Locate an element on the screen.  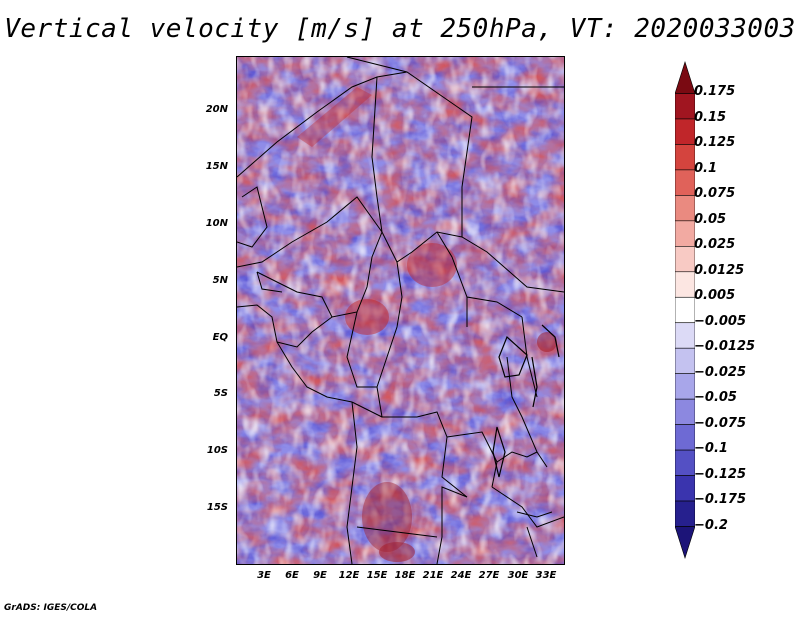
lon-label-3e: 3E is located at coordinates (264, 575).